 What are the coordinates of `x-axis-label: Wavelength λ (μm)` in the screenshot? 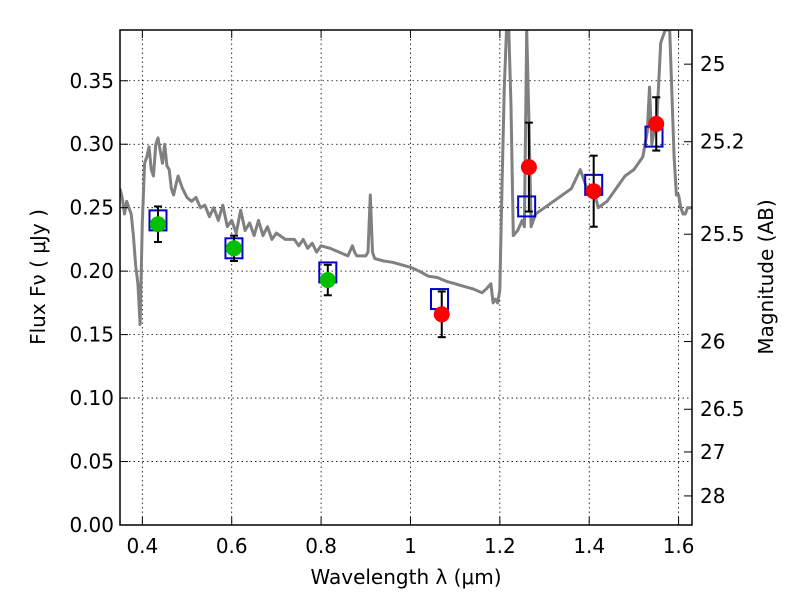 It's located at (405, 577).